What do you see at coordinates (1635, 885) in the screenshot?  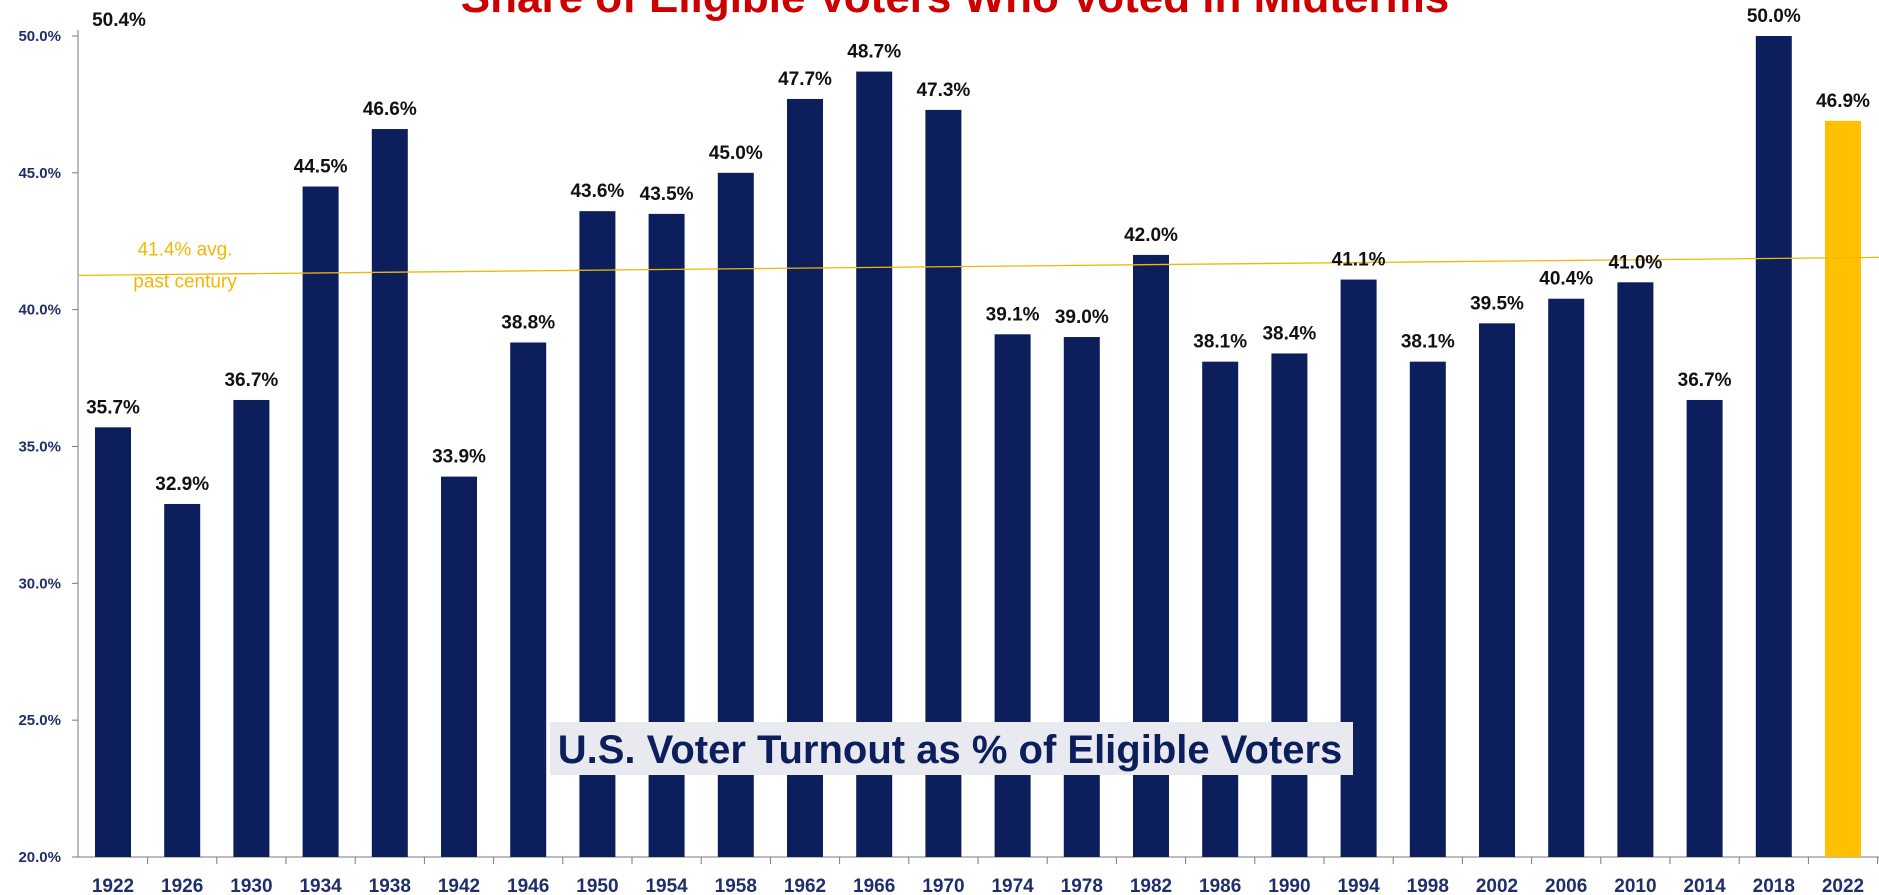 I see `x-tick-label: 2010` at bounding box center [1635, 885].